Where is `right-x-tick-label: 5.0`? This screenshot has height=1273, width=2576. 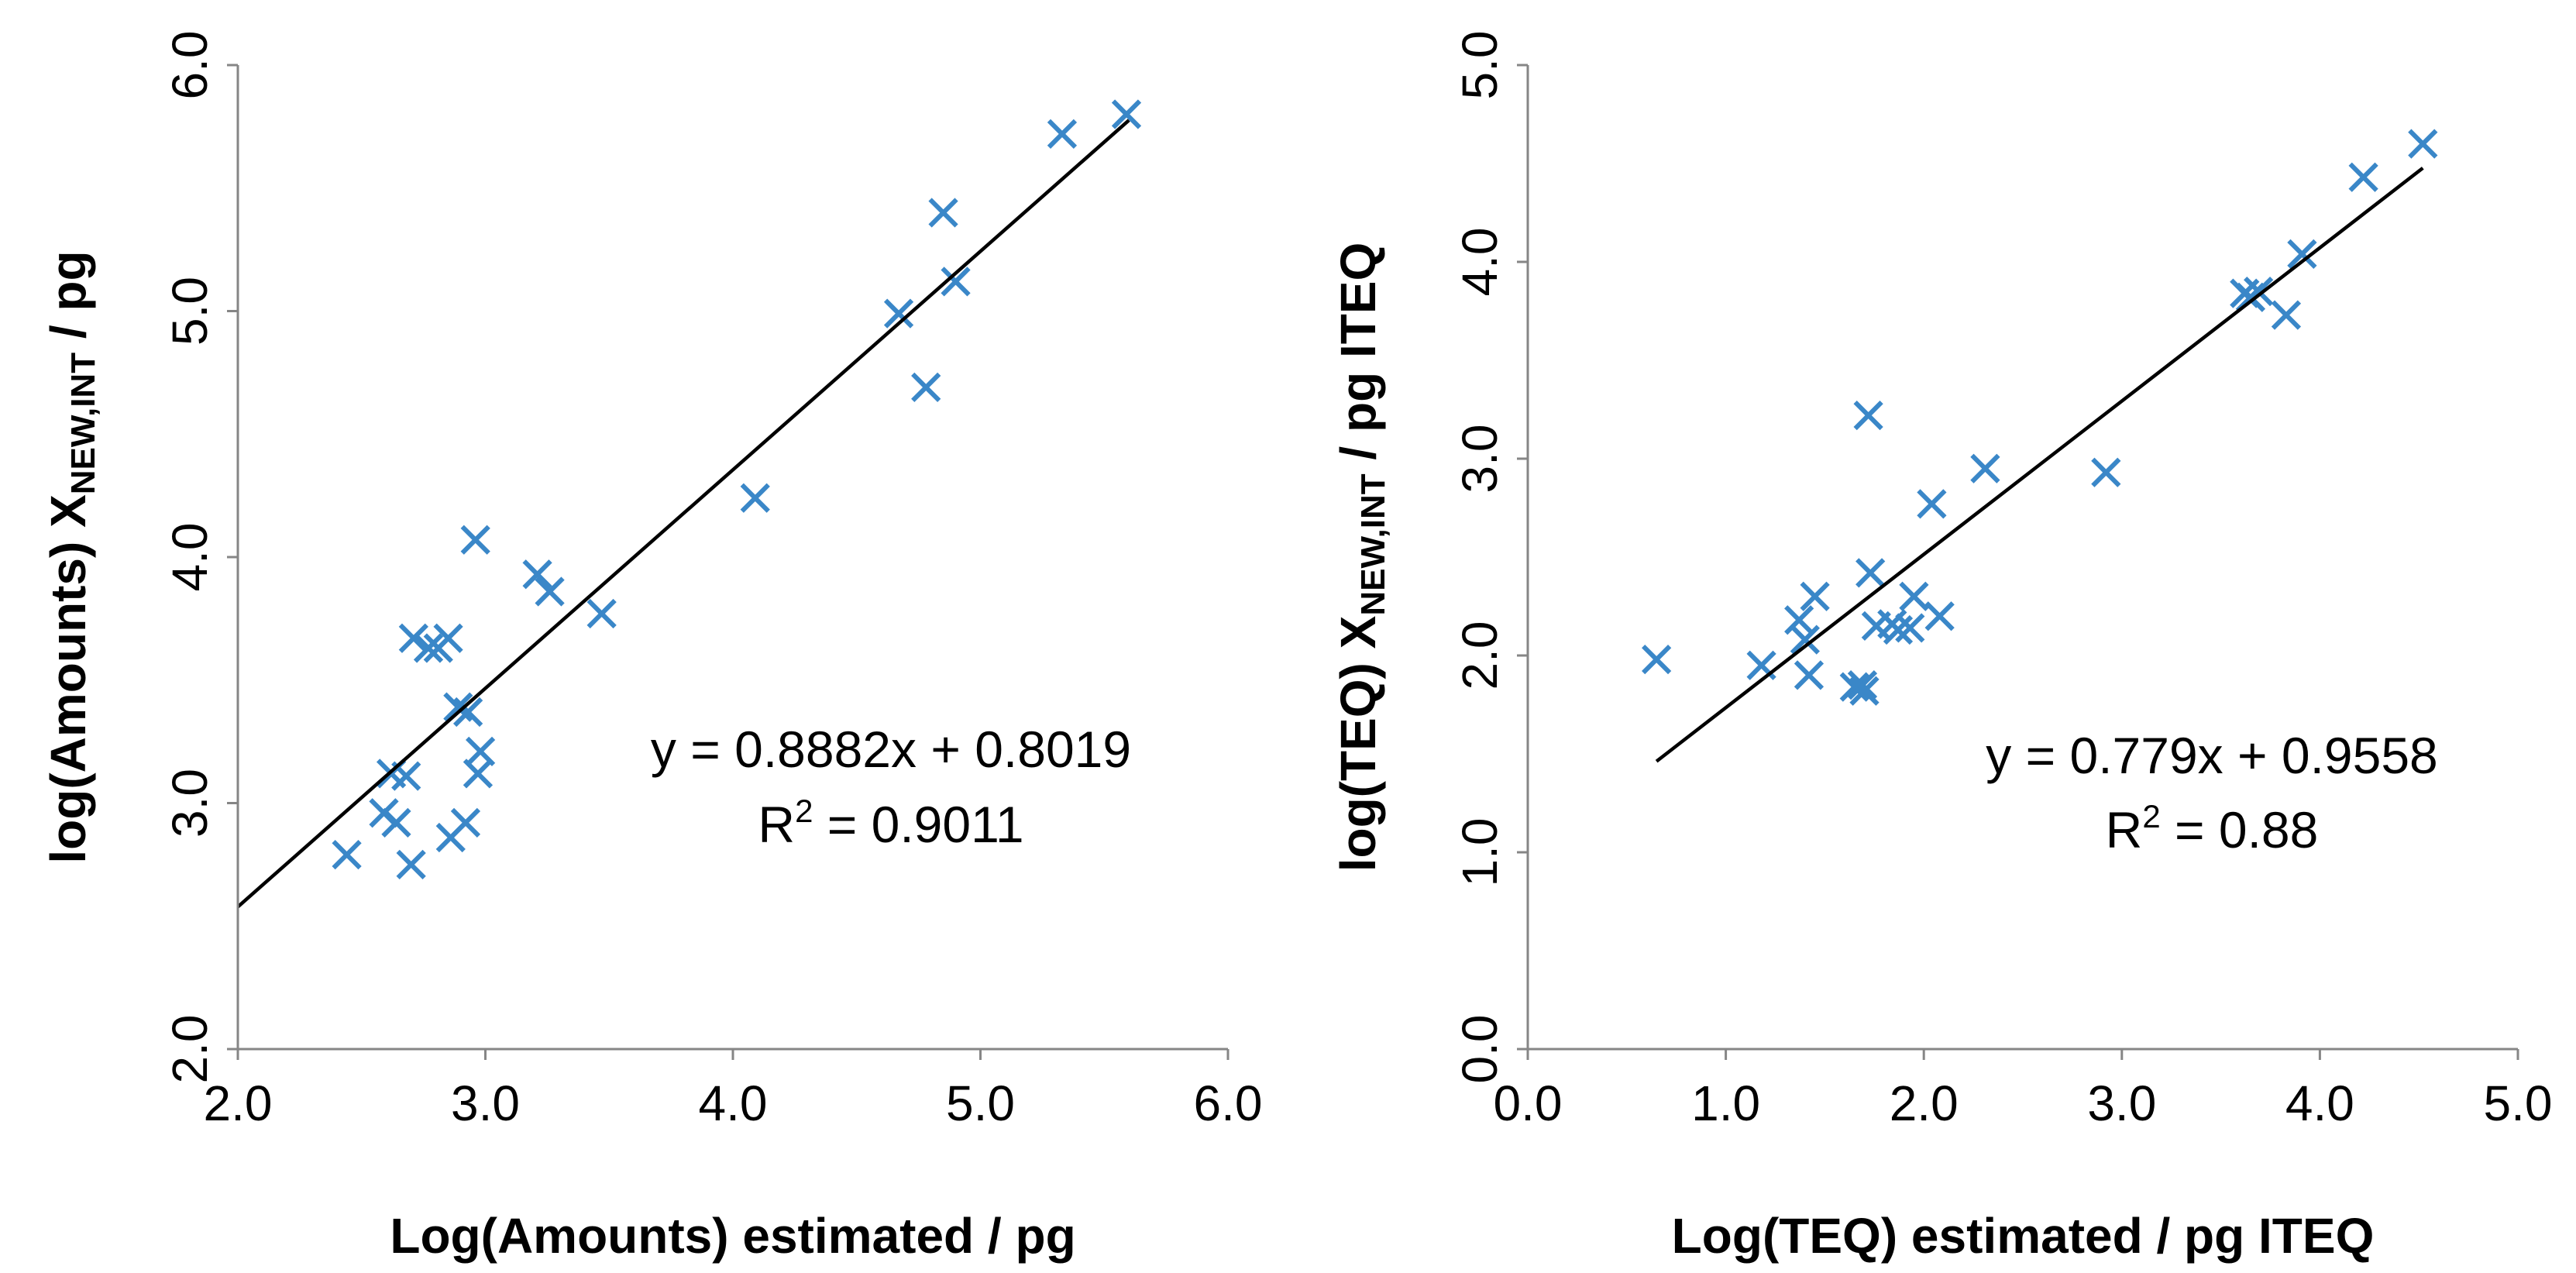 right-x-tick-label: 5.0 is located at coordinates (2518, 1103).